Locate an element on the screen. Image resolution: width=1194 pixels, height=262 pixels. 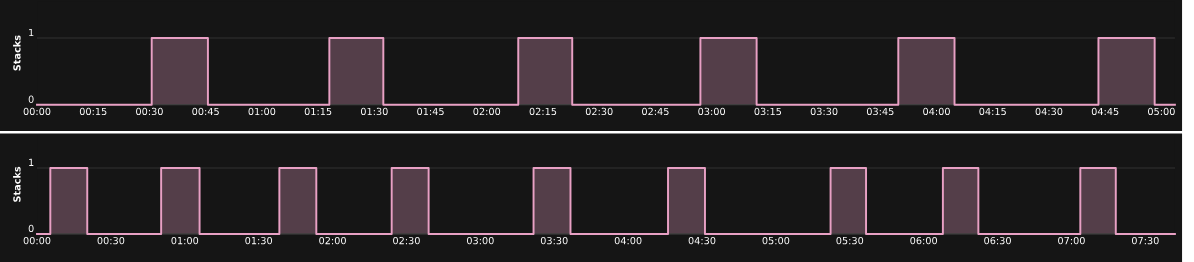
x-tick-label: 07:00 is located at coordinates (1071, 240).